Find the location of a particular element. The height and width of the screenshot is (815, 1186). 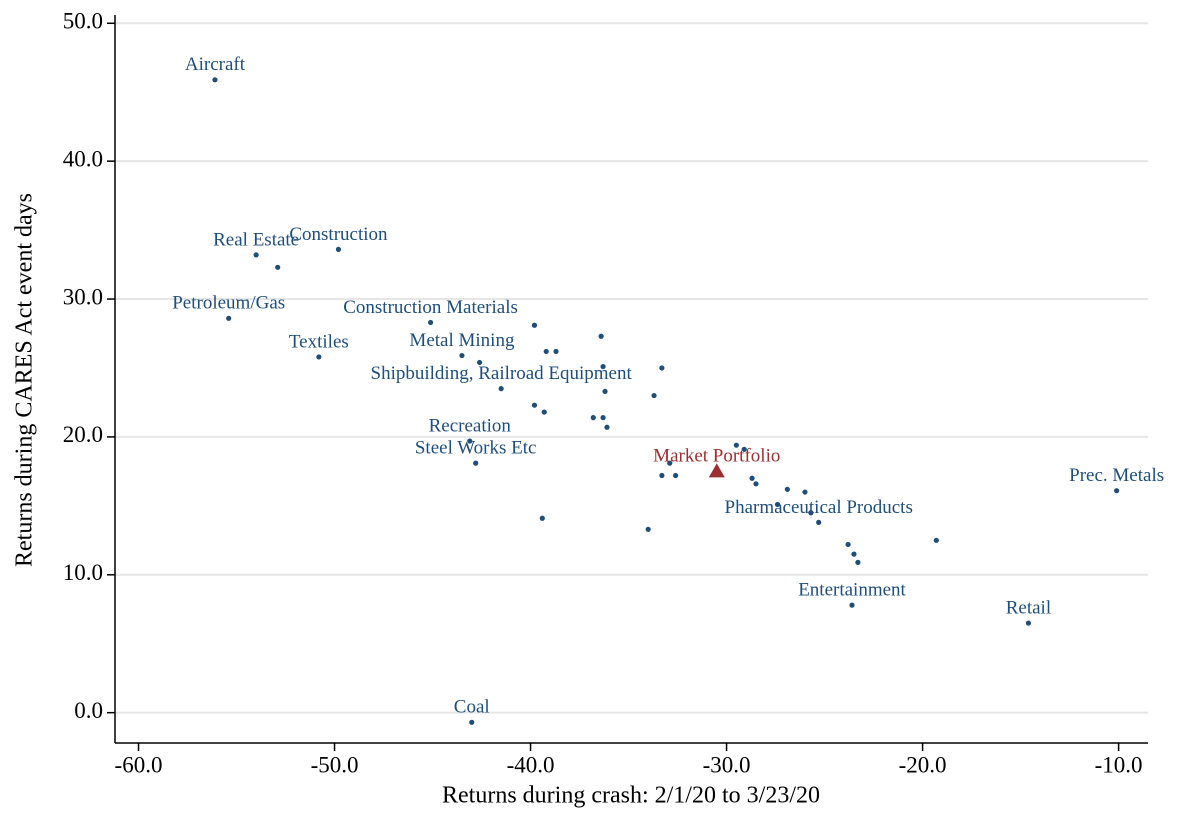

point-label: Real Estate is located at coordinates (256, 239).